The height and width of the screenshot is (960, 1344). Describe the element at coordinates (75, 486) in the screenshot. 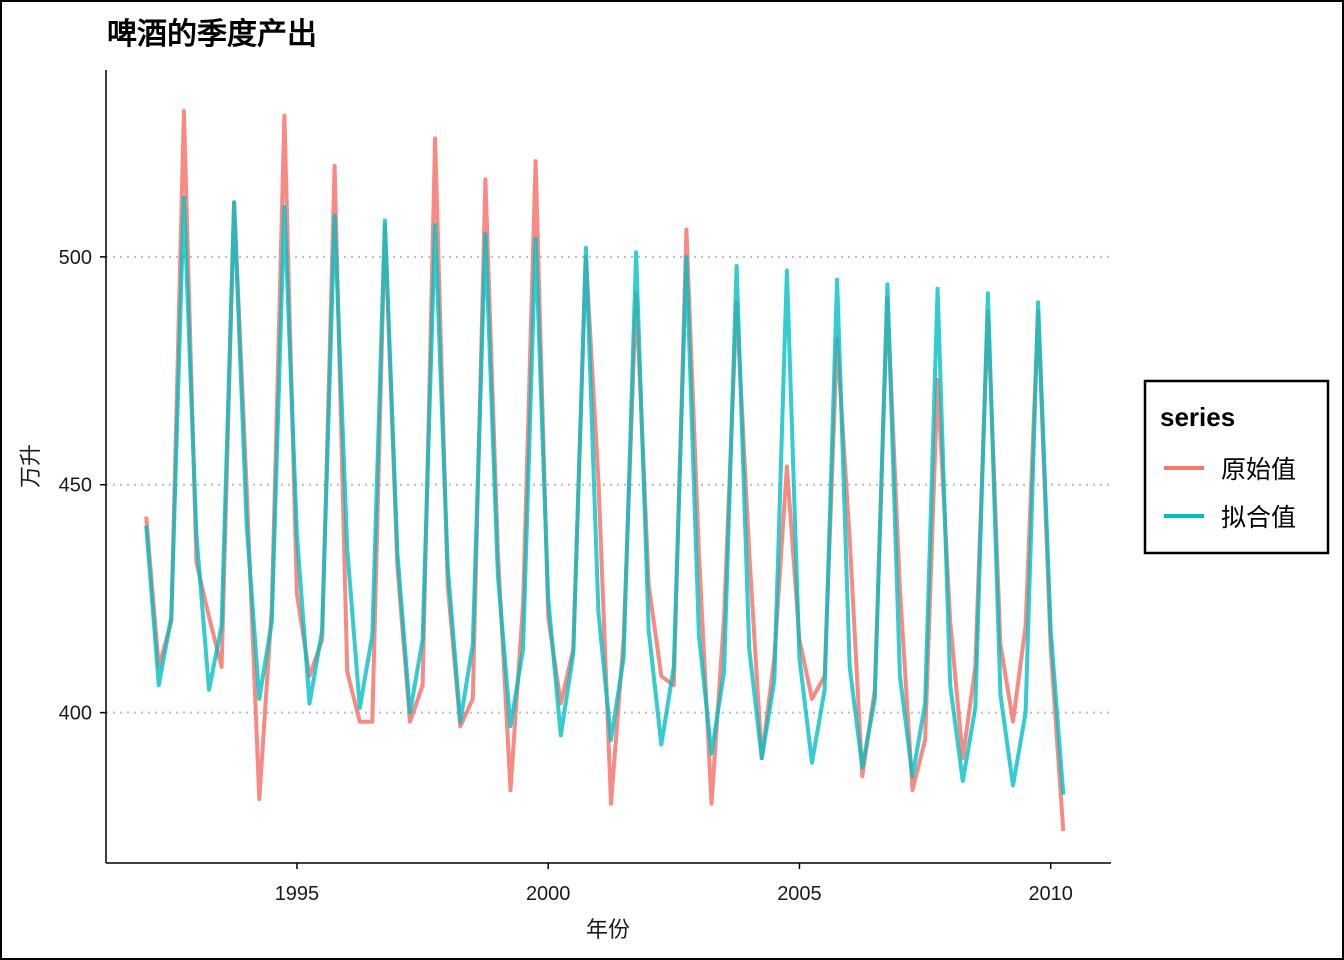

I see `y-tick-label: 450` at that location.